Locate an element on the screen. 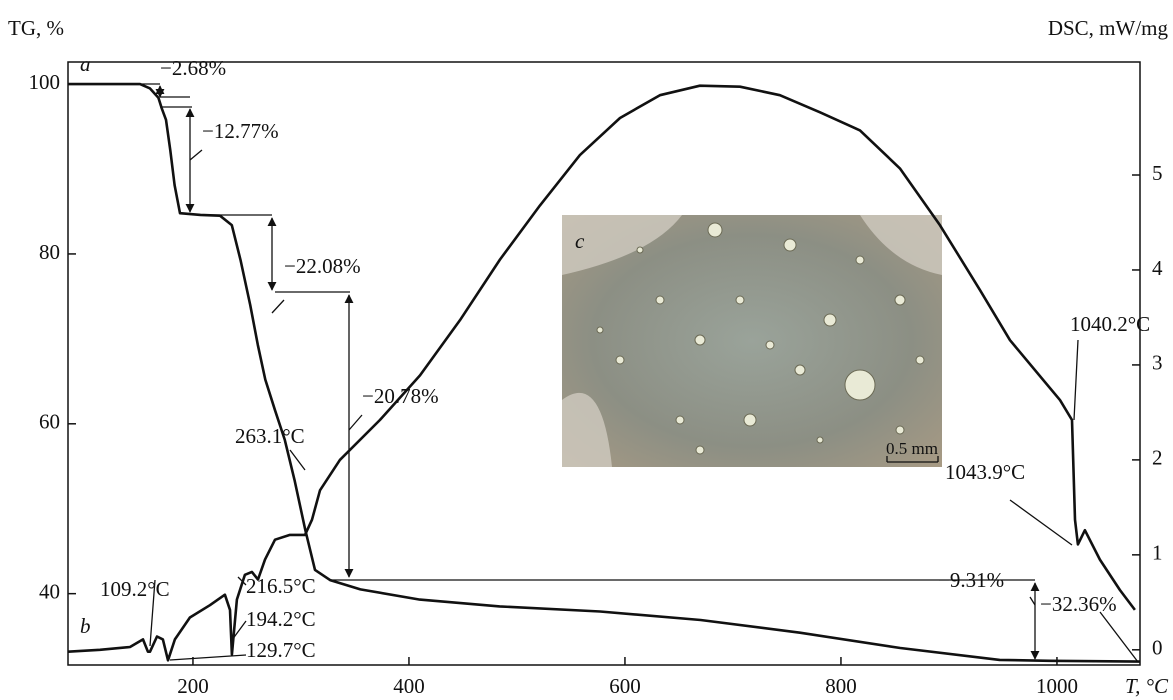 The image size is (1173, 700). y2-tick-label: 0 is located at coordinates (1157, 648).